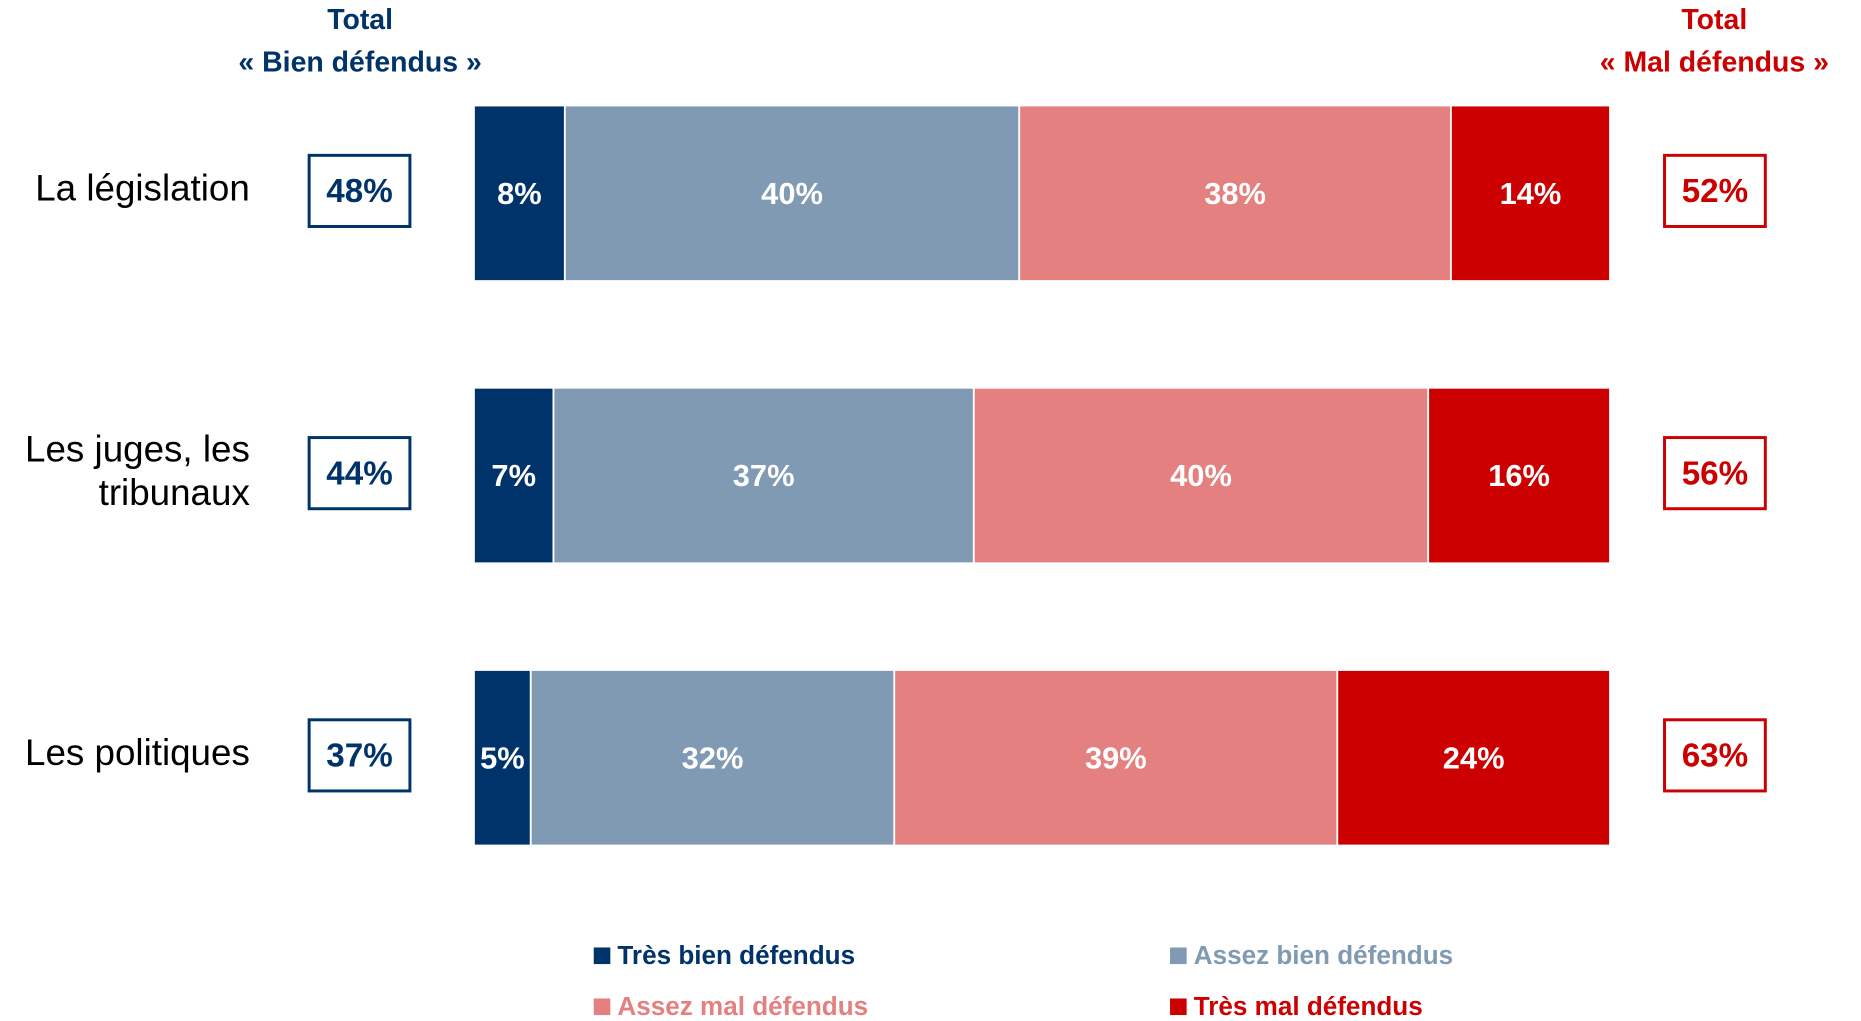 The image size is (1861, 1021). I want to click on total-value: 56%, so click(1715, 473).